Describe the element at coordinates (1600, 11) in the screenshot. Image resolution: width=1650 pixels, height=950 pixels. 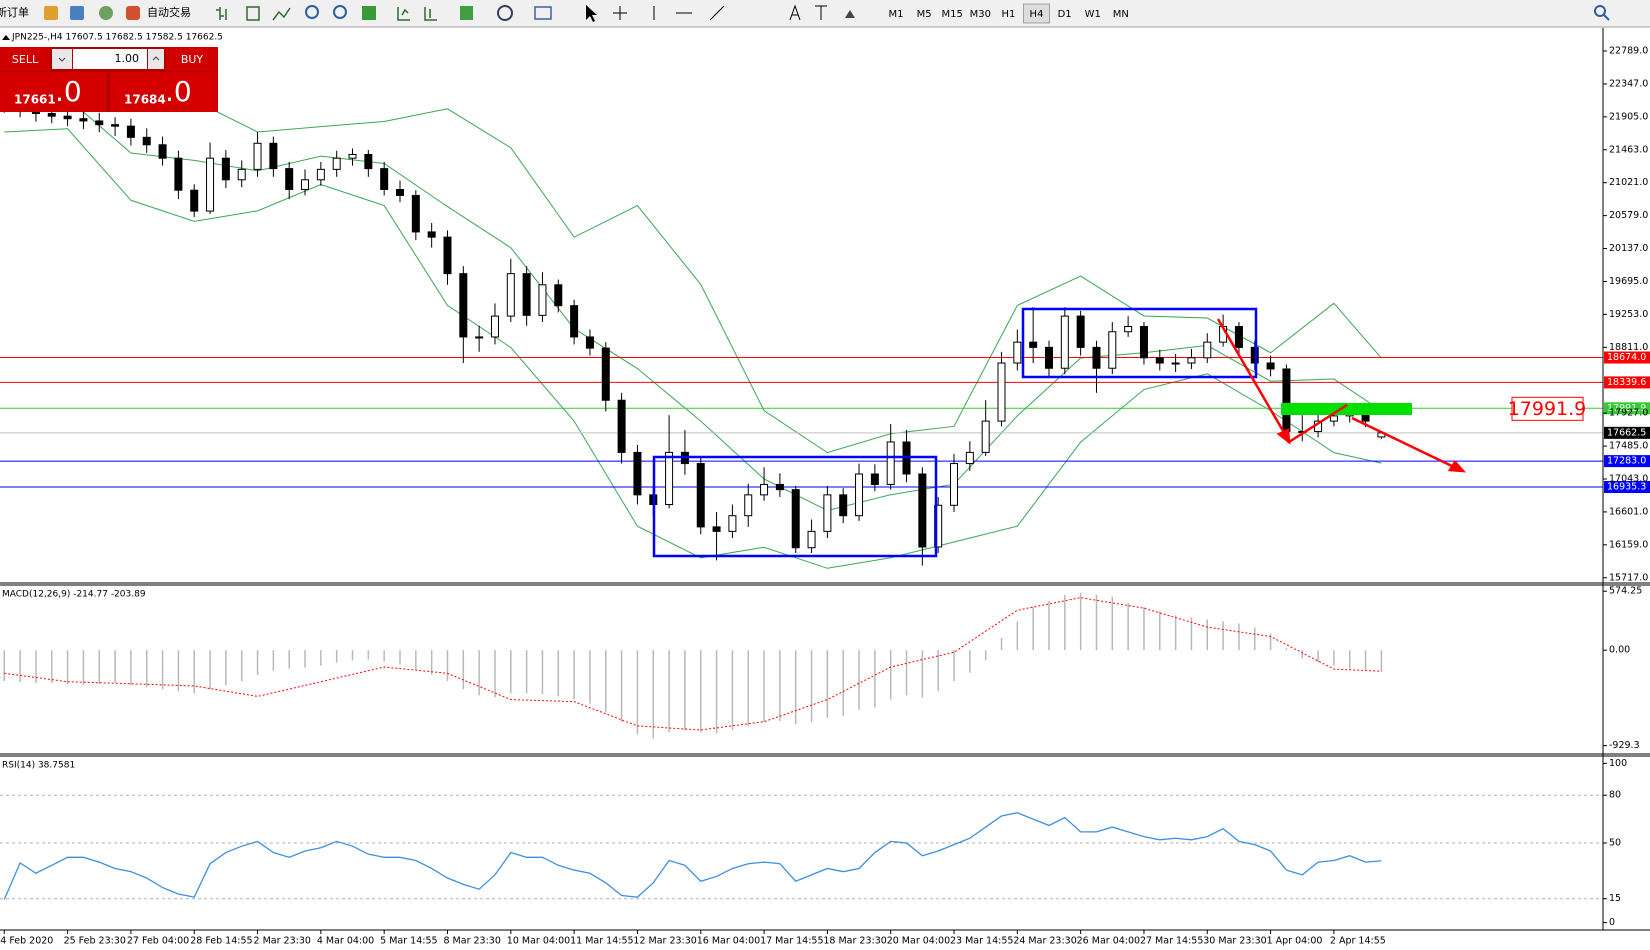
I see `search` at that location.